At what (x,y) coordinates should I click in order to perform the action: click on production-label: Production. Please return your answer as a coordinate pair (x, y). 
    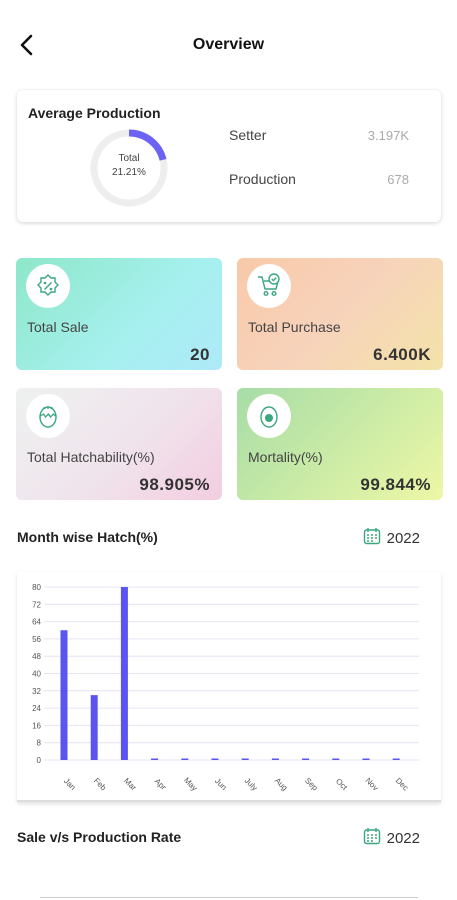
    Looking at the image, I should click on (262, 179).